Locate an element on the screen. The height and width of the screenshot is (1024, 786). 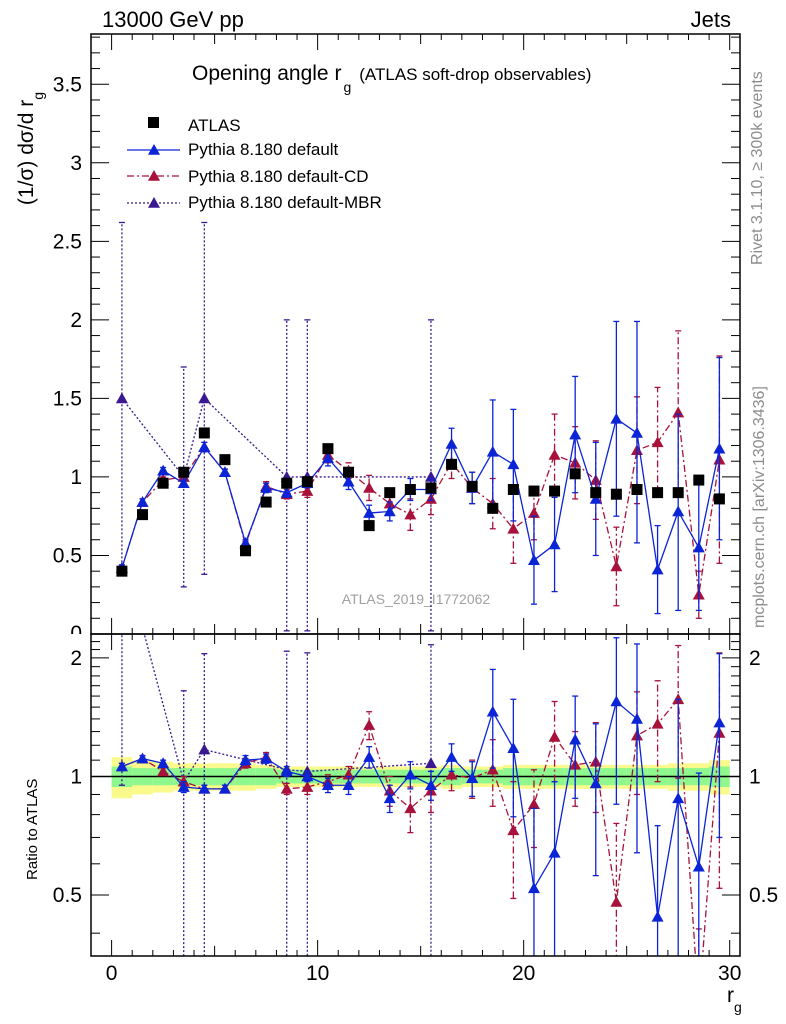
ratio-y-axis-label-text: Ratio to ATLAS is located at coordinates (32, 829).